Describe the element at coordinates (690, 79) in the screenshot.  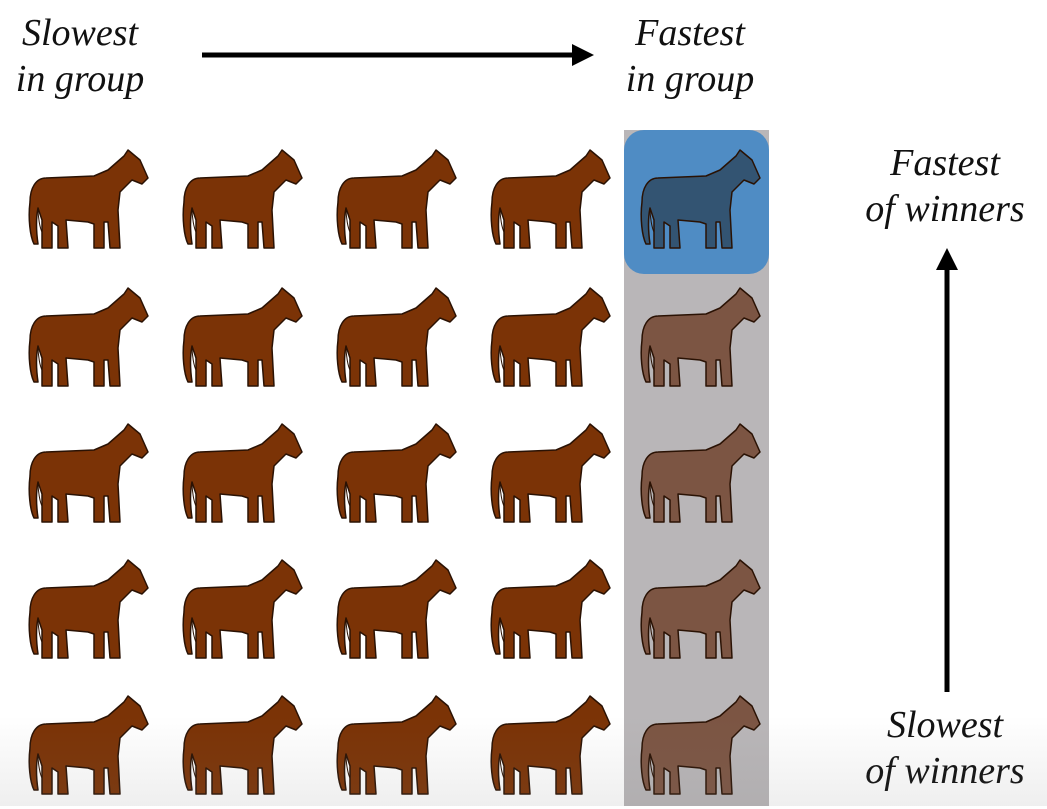
I see `fastest-in-group-line2: in group` at that location.